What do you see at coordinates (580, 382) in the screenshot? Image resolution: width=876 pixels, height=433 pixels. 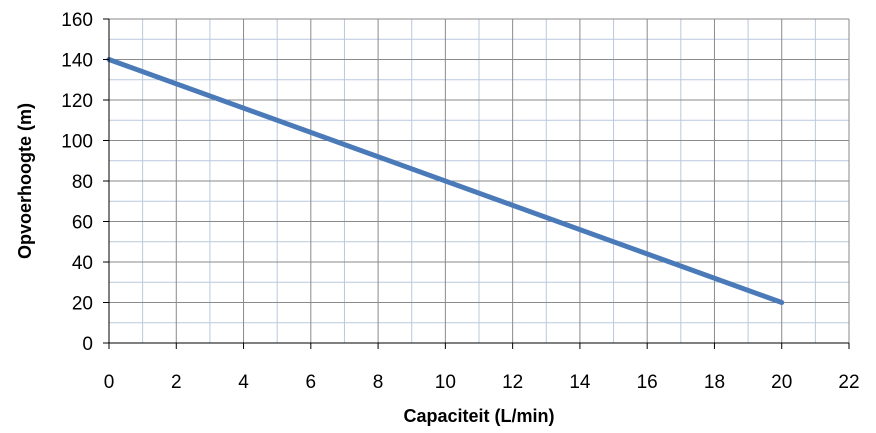 I see `x-tick-label: 14` at bounding box center [580, 382].